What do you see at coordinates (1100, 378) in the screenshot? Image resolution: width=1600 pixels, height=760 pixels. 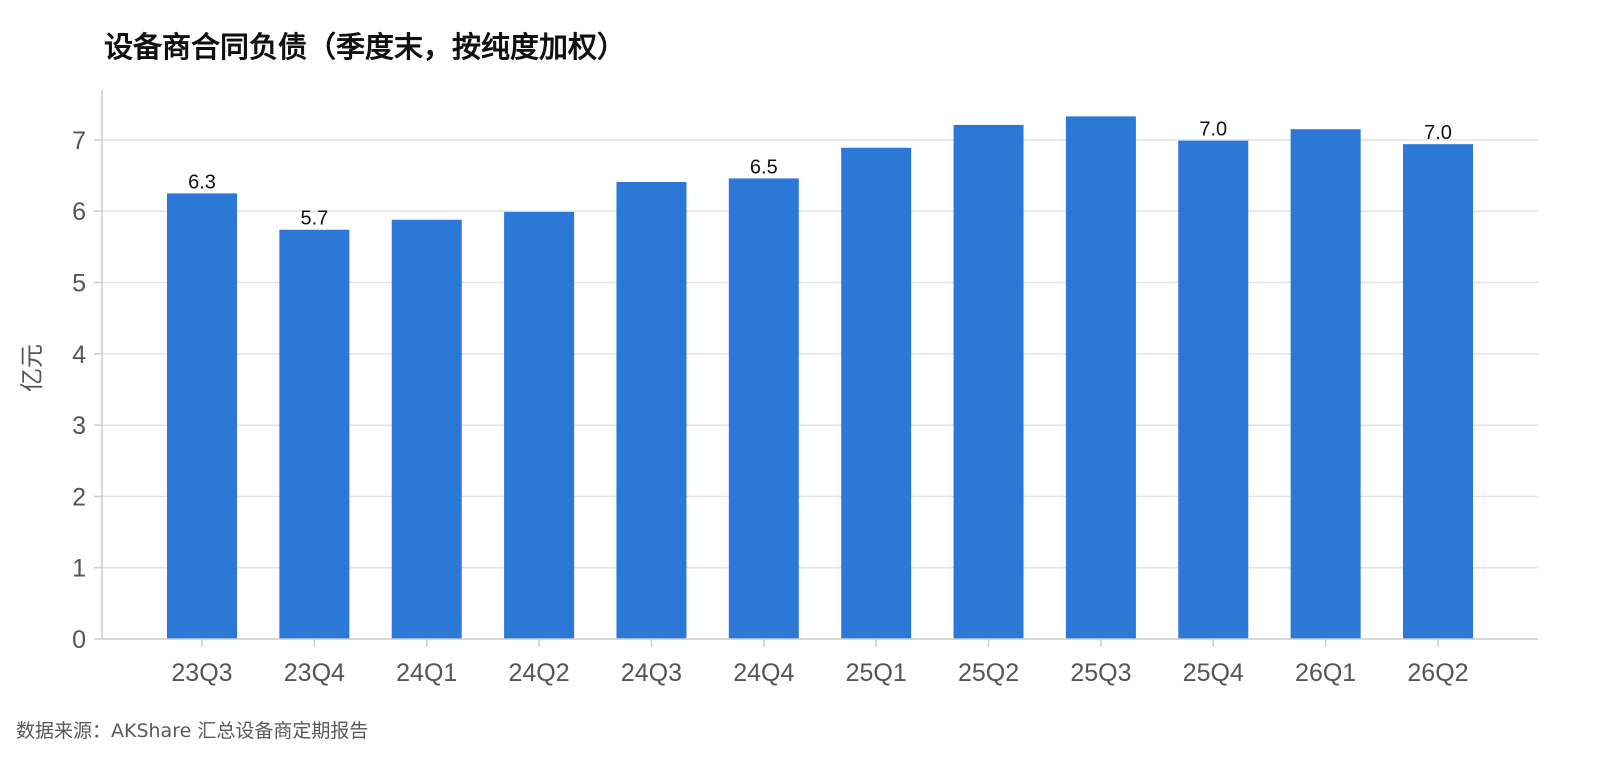 I see `bar-25Q3` at bounding box center [1100, 378].